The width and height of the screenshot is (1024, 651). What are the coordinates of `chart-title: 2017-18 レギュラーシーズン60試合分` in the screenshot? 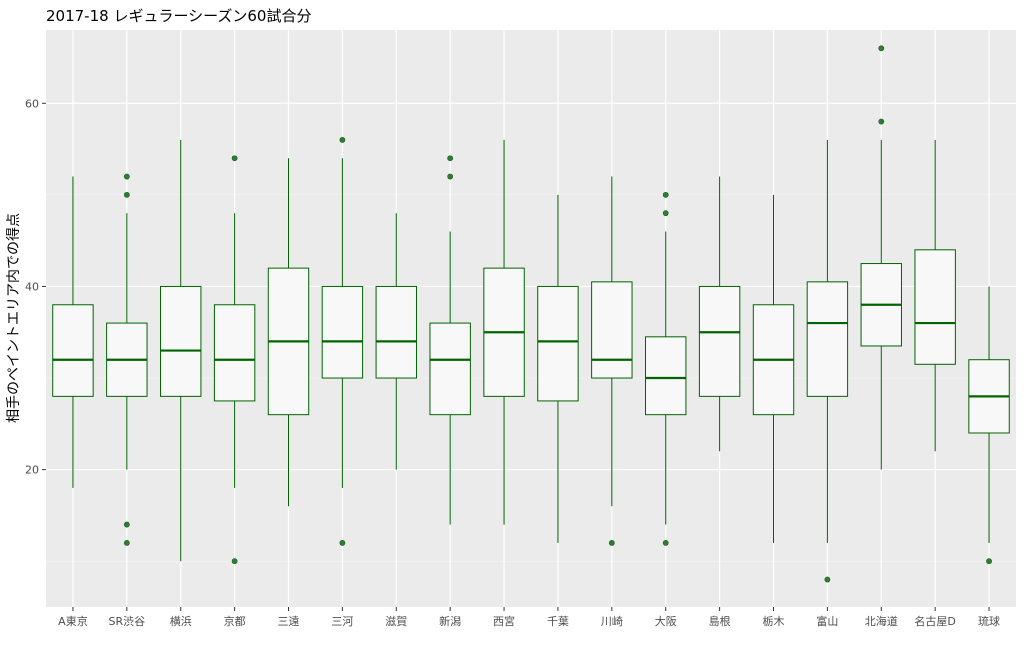 It's located at (178, 16).